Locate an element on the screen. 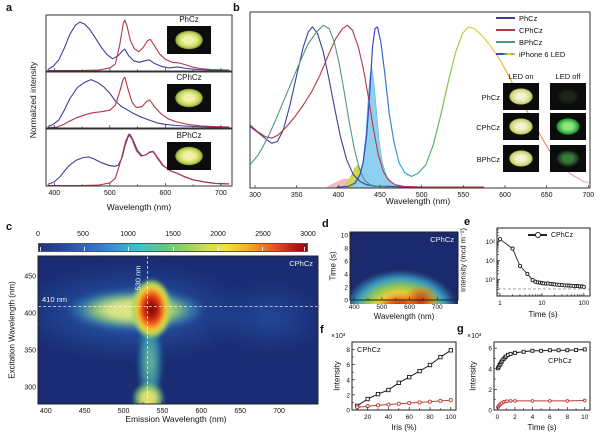 The image size is (600, 437). panel-label-b: b is located at coordinates (236, 8).